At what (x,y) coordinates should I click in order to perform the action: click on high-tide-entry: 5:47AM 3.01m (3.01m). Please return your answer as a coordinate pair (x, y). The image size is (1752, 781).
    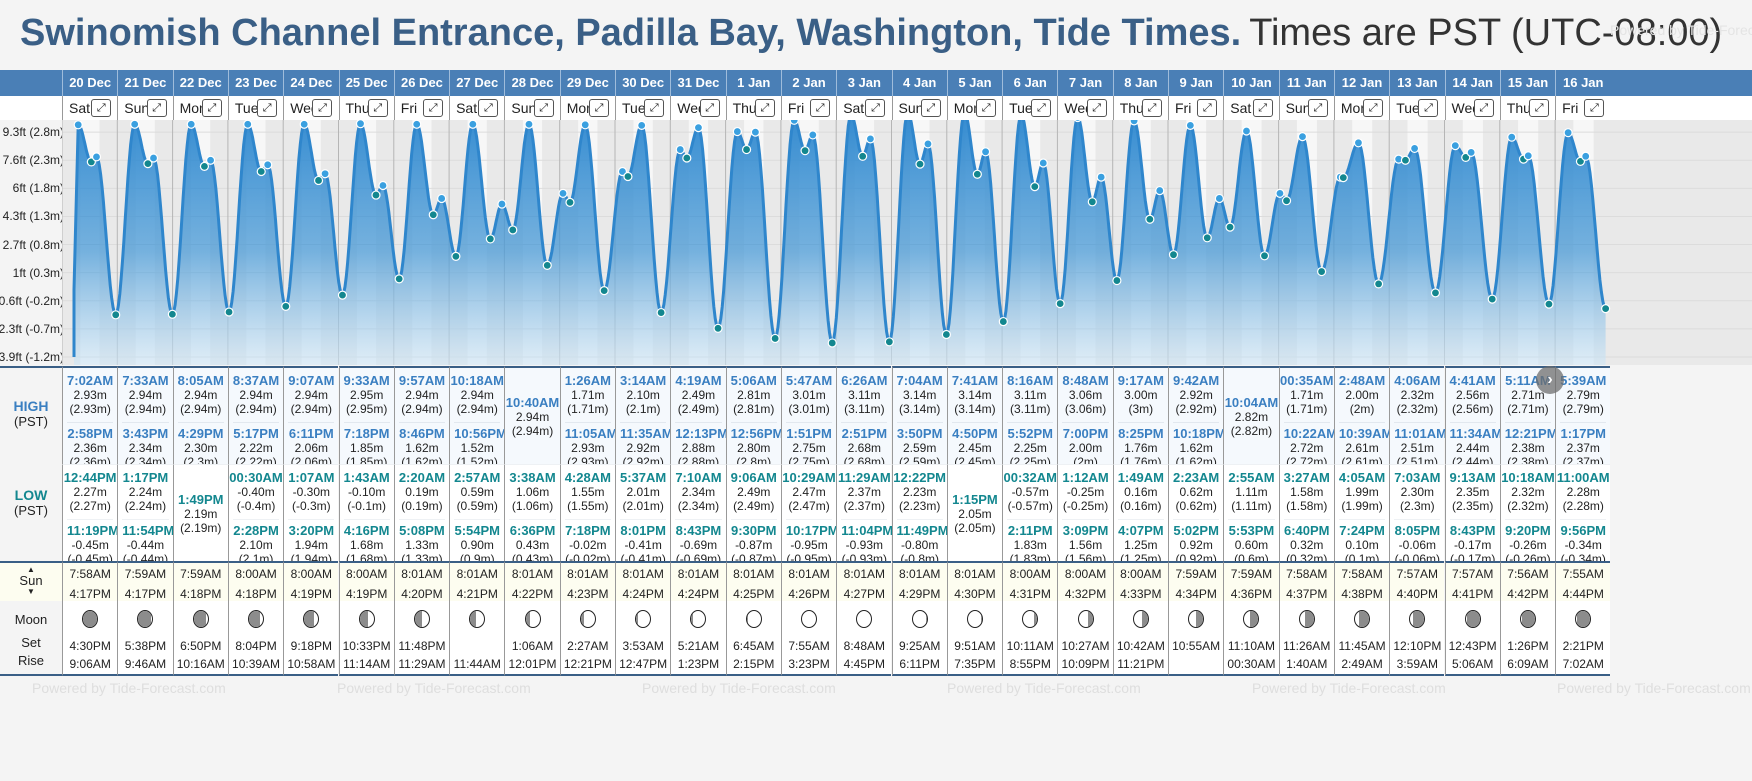
    Looking at the image, I should click on (809, 395).